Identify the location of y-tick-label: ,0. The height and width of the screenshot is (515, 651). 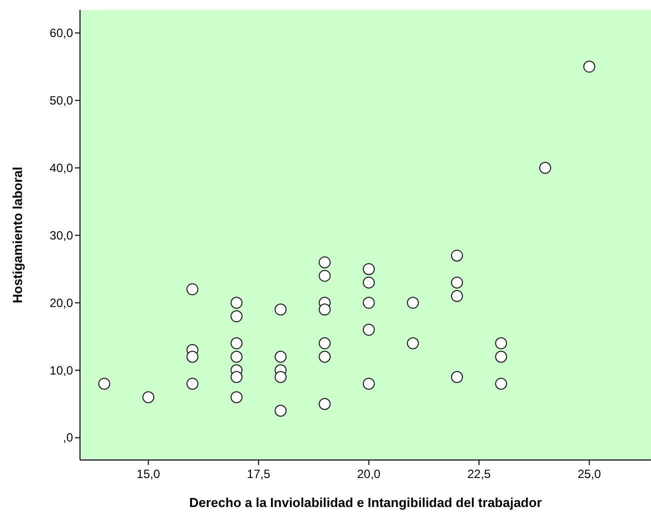
(68, 437).